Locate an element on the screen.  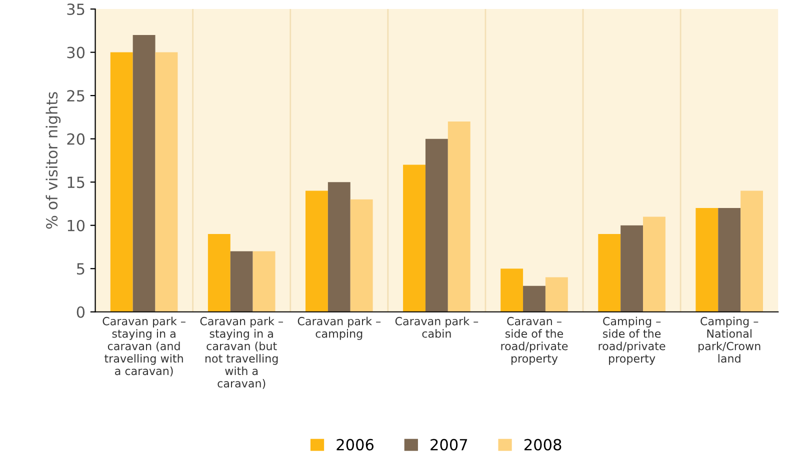
x-tick-label: Caravan park – cabin is located at coordinates (436, 327).